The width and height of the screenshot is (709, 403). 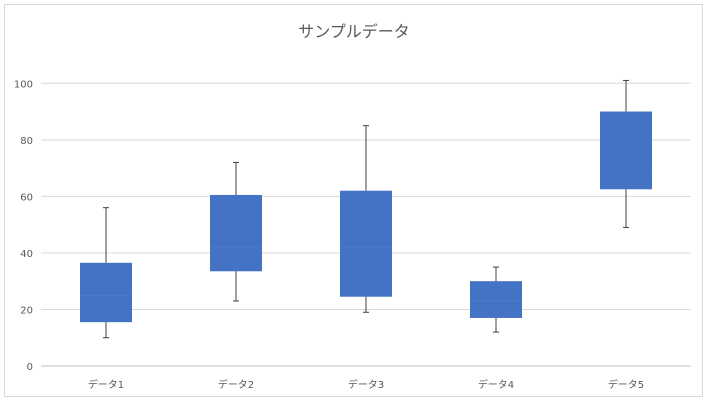 What do you see at coordinates (26, 310) in the screenshot?
I see `y-tick-label: 20` at bounding box center [26, 310].